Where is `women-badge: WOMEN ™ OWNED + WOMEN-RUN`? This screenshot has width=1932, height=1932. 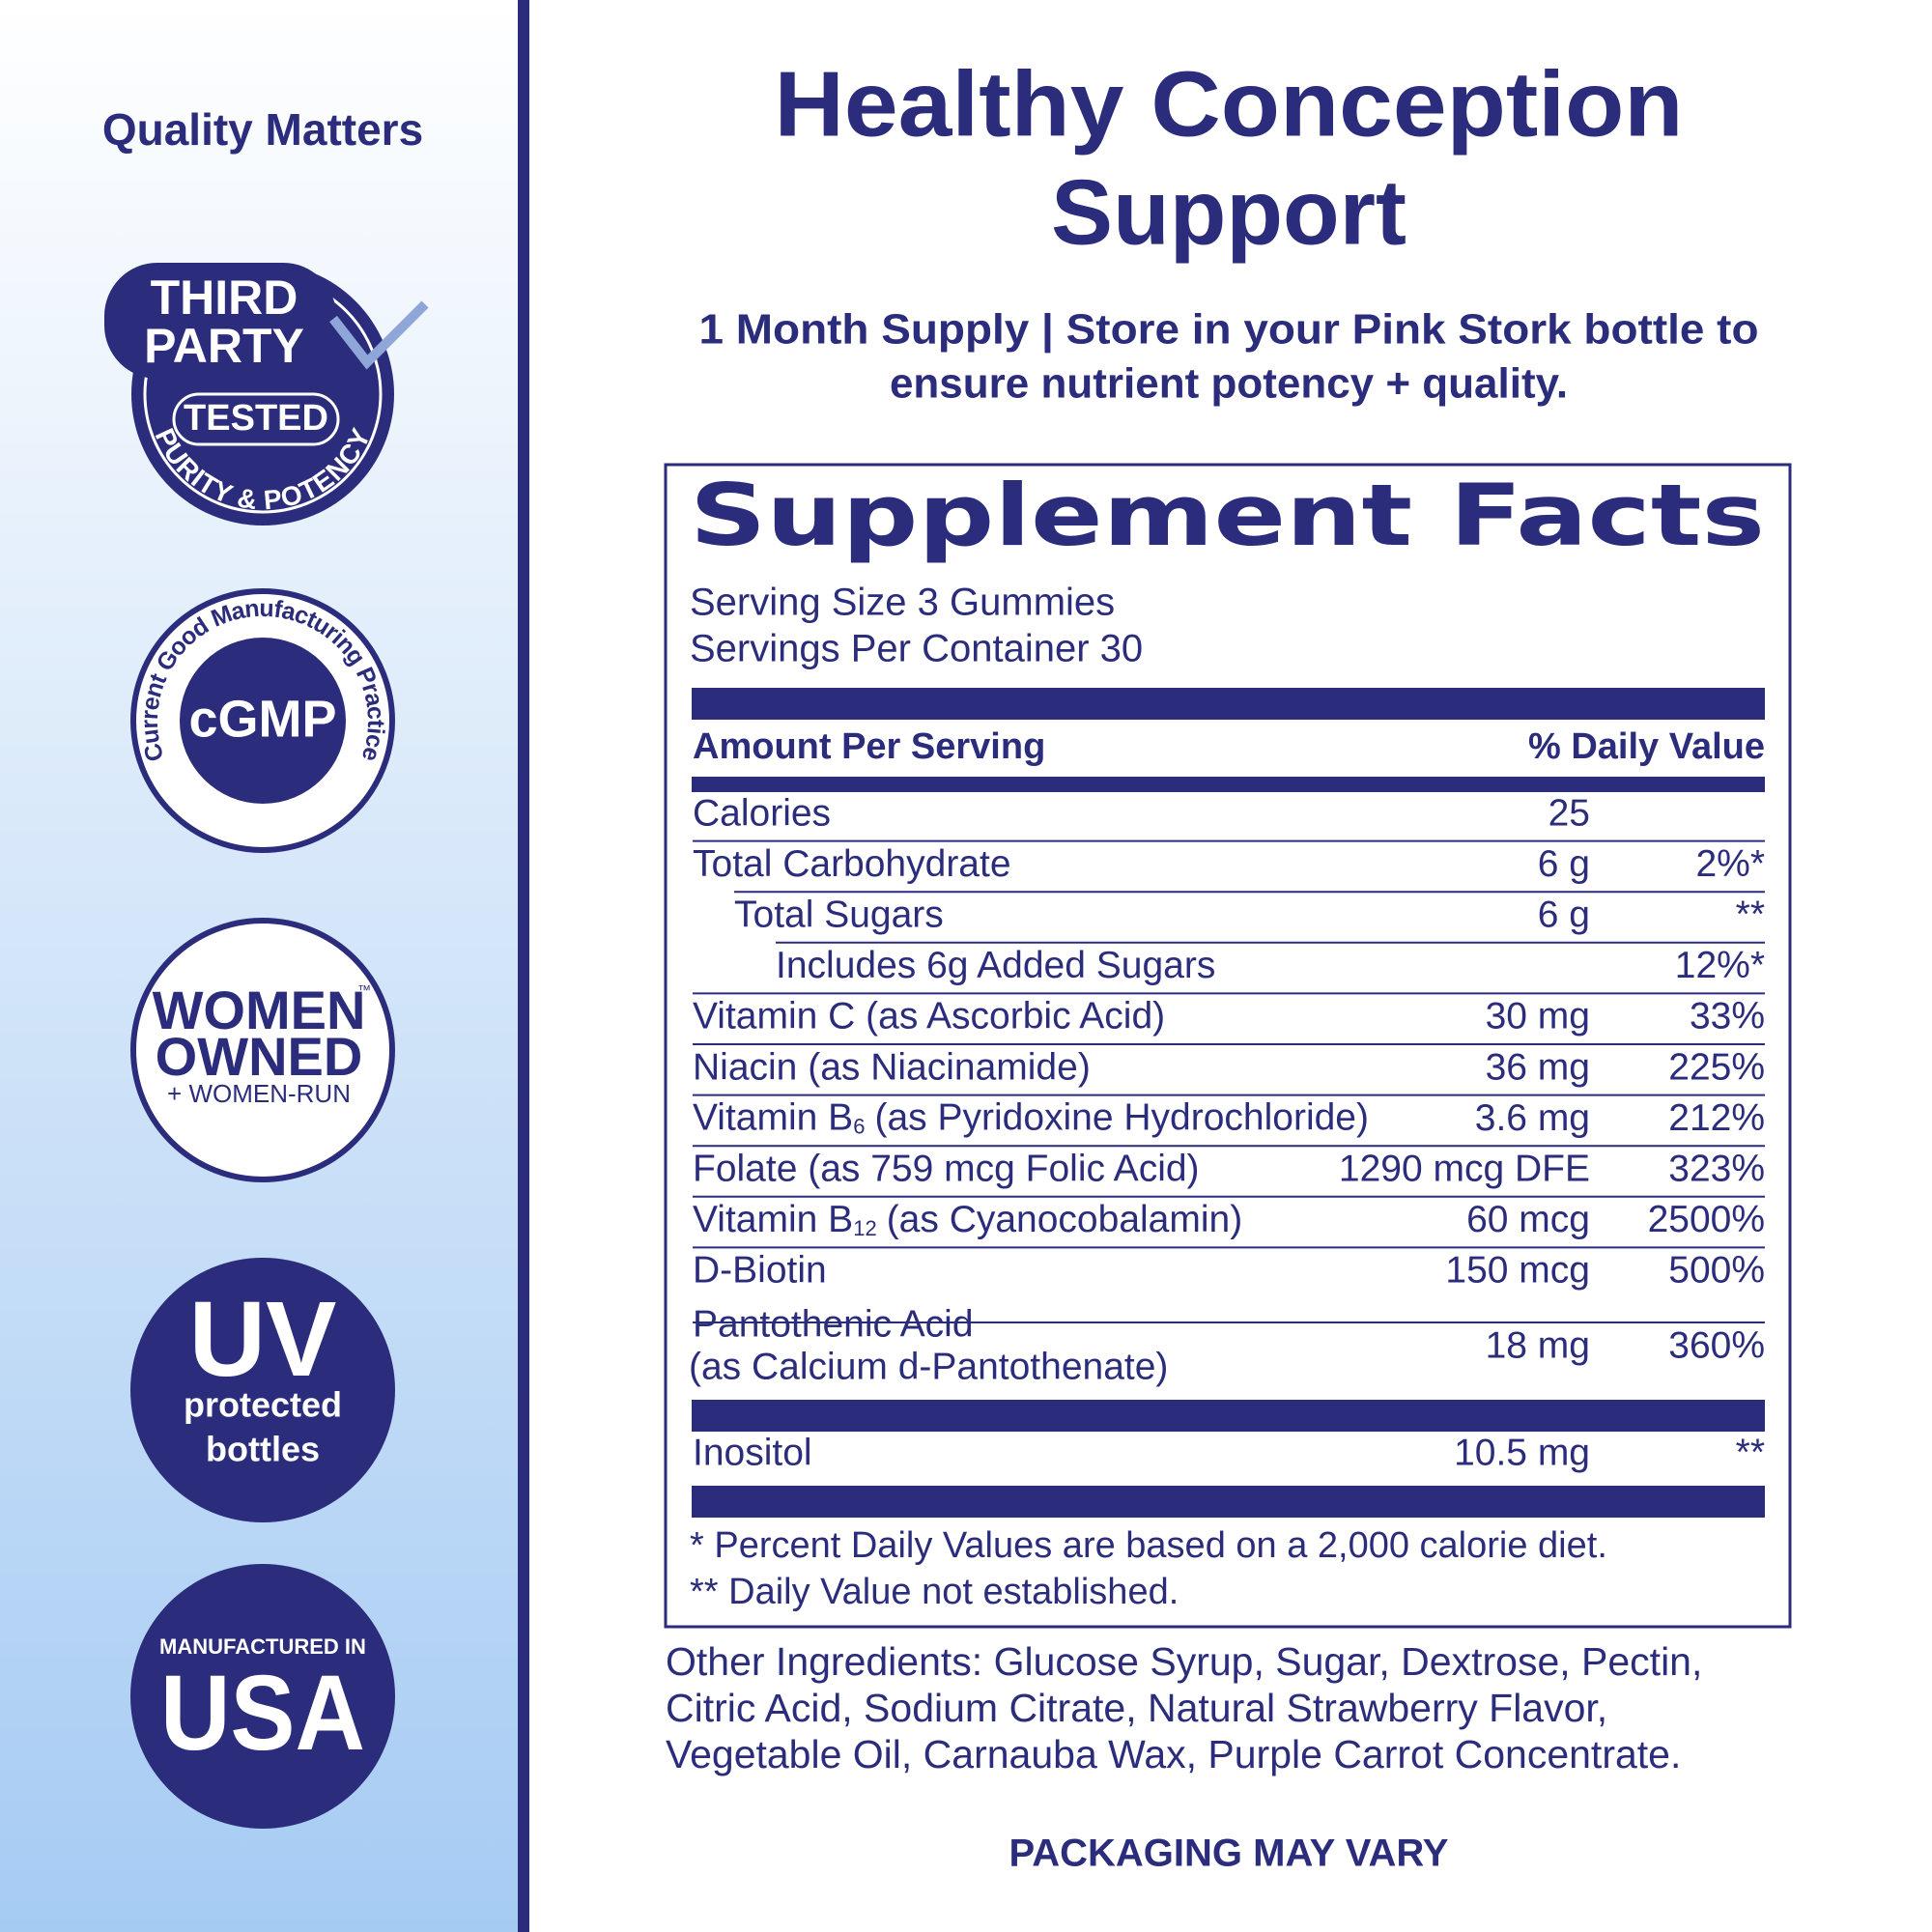
women-badge: WOMEN ™ OWNED + WOMEN-RUN is located at coordinates (262, 1050).